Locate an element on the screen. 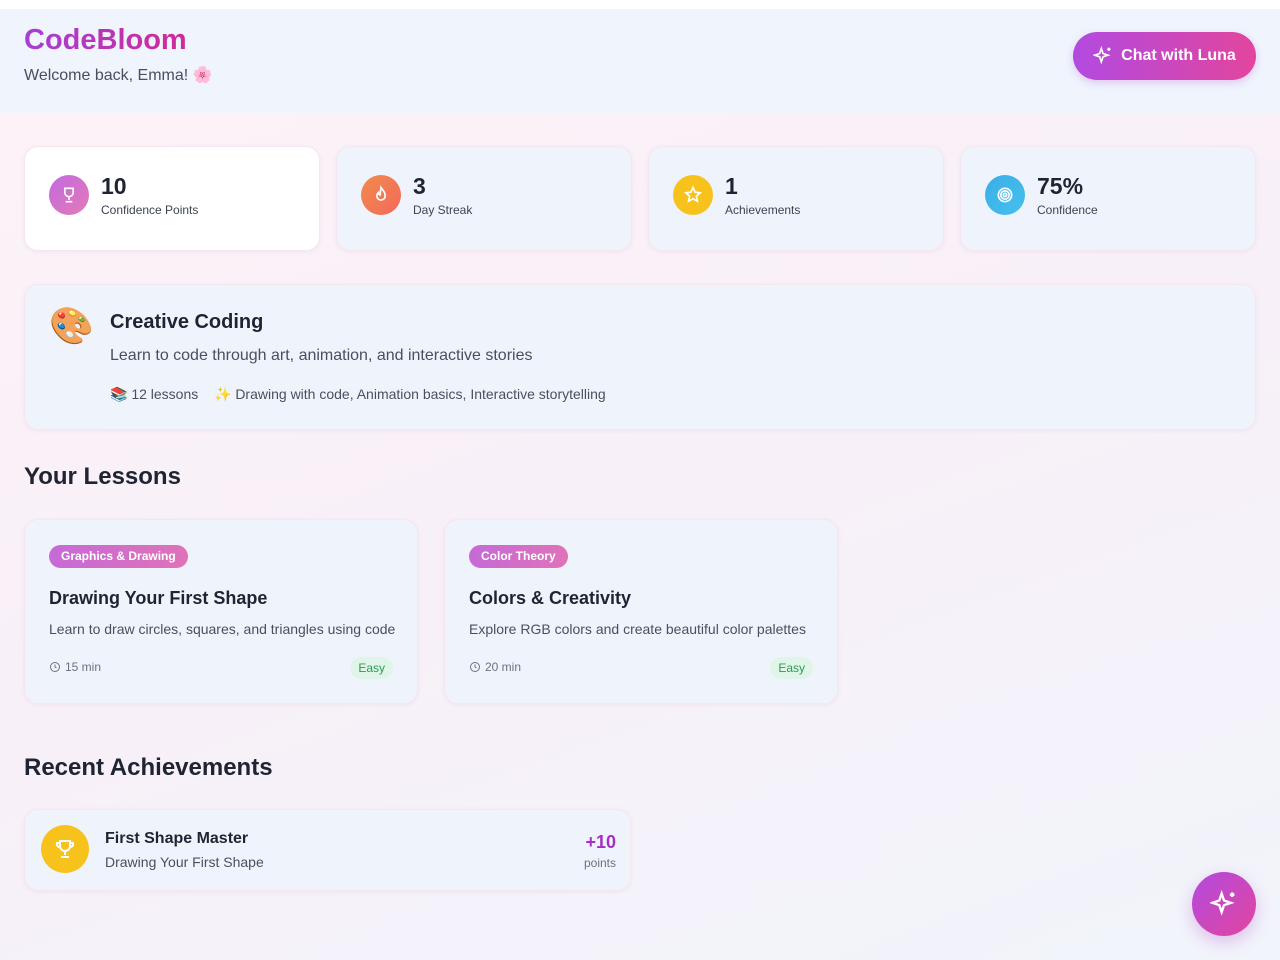 The image size is (1280, 960). trophy-icon is located at coordinates (65, 849).